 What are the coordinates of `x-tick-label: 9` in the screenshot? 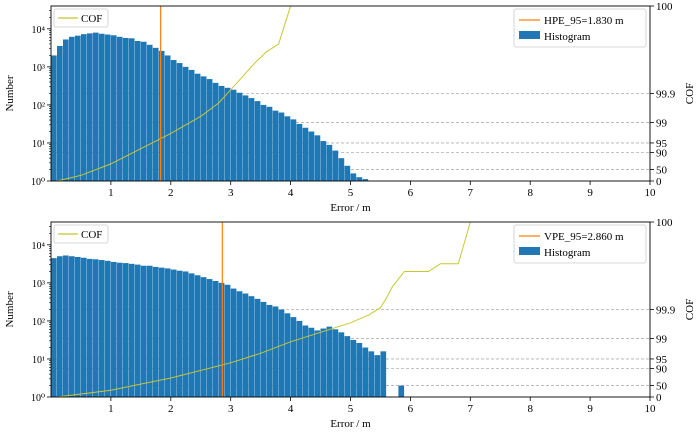 It's located at (590, 193).